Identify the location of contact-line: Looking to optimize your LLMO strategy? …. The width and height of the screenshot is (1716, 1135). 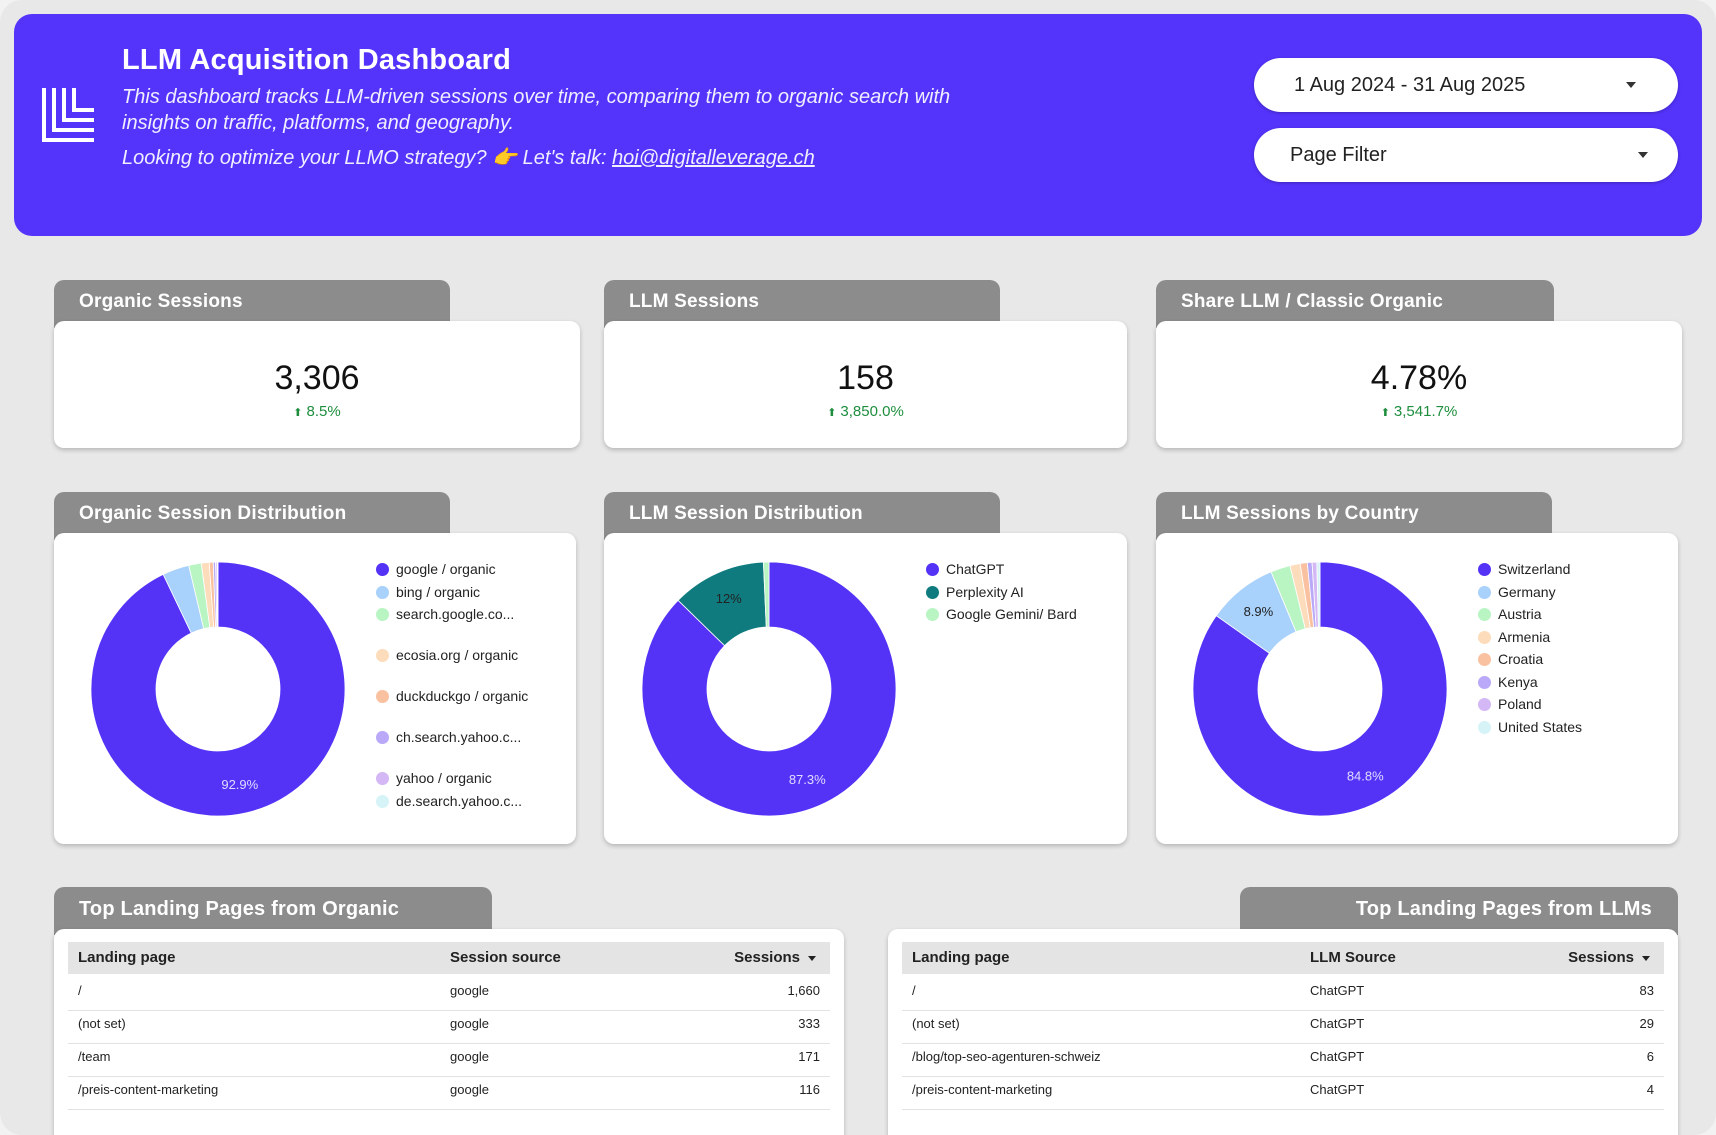
(468, 157).